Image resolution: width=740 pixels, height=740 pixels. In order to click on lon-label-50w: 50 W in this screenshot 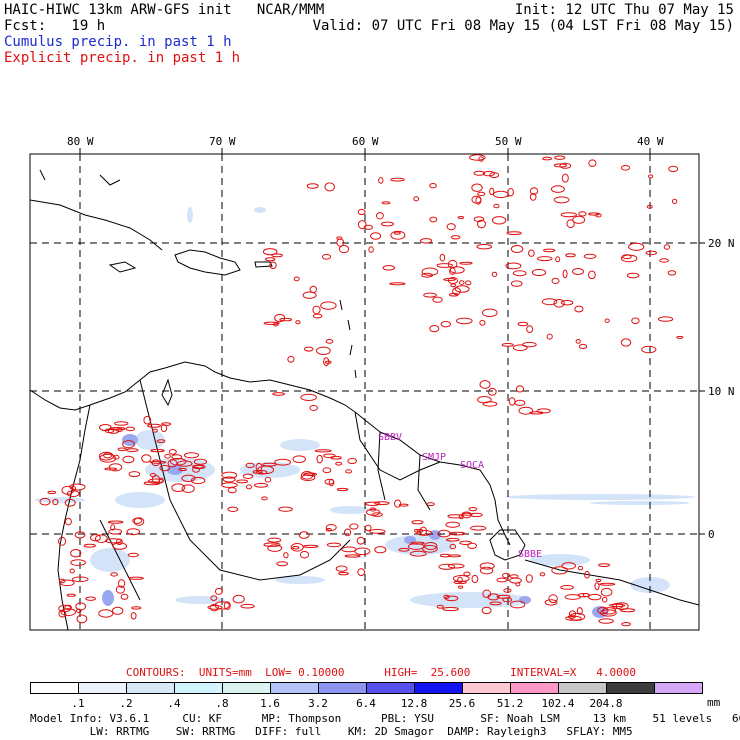, I will do `click(508, 141)`.